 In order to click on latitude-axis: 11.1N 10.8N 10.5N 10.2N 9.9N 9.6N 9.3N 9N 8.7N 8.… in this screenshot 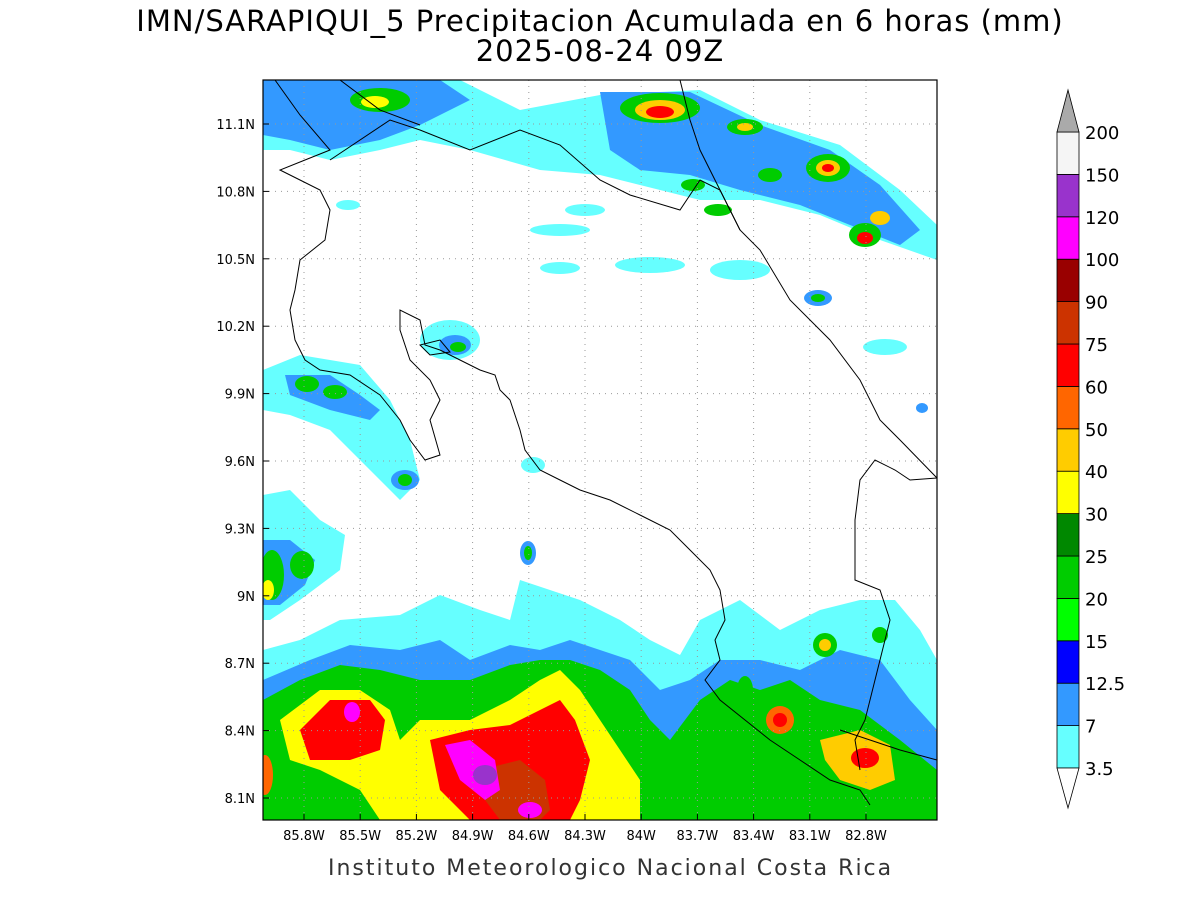, I will do `click(242, 462)`.